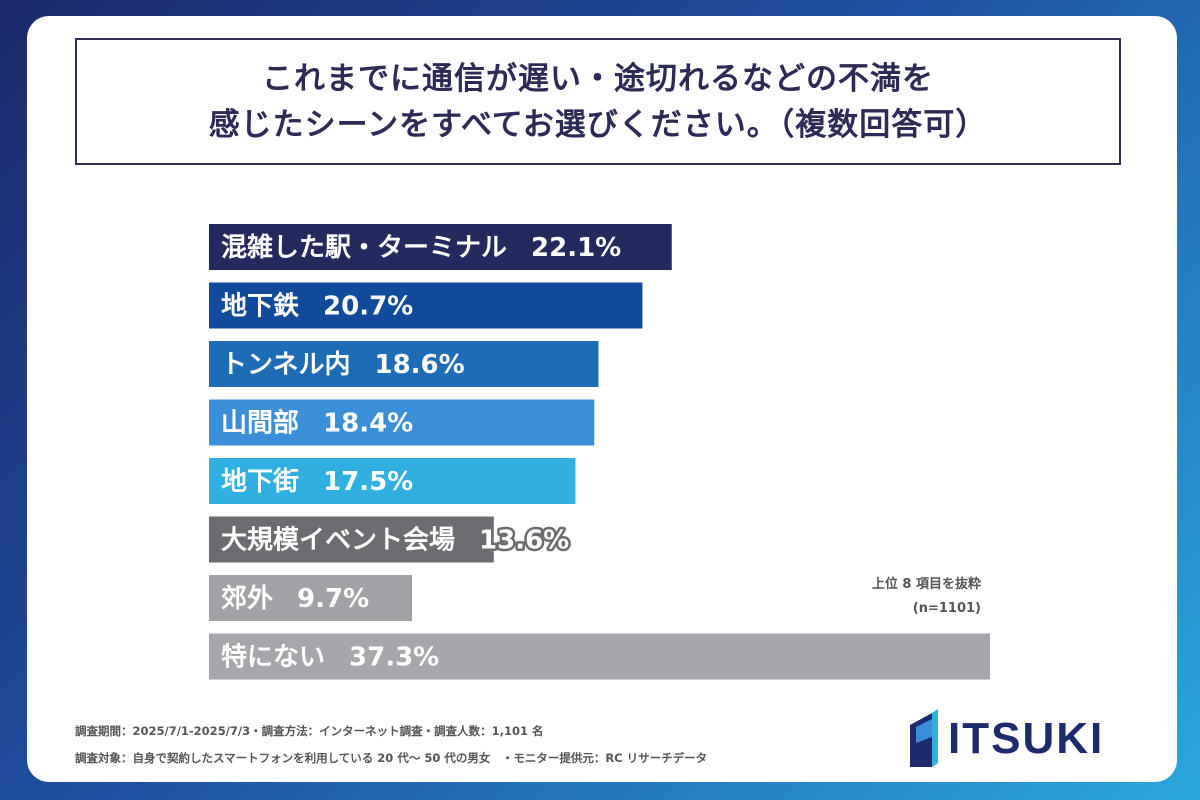 The width and height of the screenshot is (1200, 800). Describe the element at coordinates (394, 658) in the screenshot. I see `bar-value-label: 37.3%` at that location.